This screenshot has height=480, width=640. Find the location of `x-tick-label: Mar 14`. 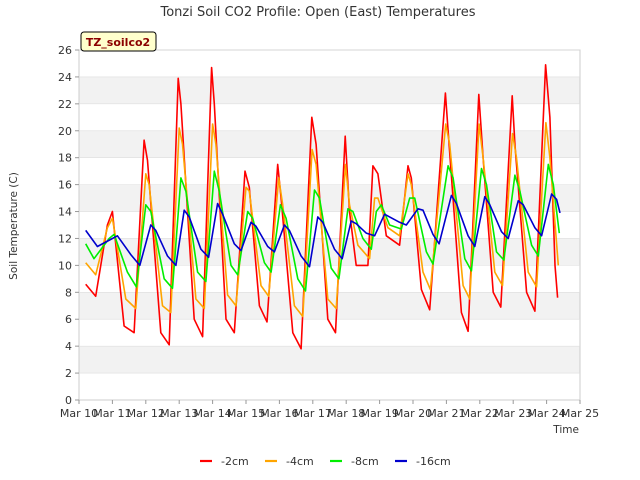

x-tick-label: Mar 14 is located at coordinates (212, 413).